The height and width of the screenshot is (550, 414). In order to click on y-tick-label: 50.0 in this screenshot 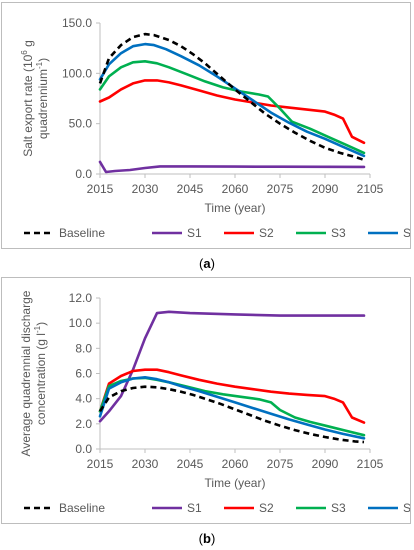, I will do `click(81, 124)`.